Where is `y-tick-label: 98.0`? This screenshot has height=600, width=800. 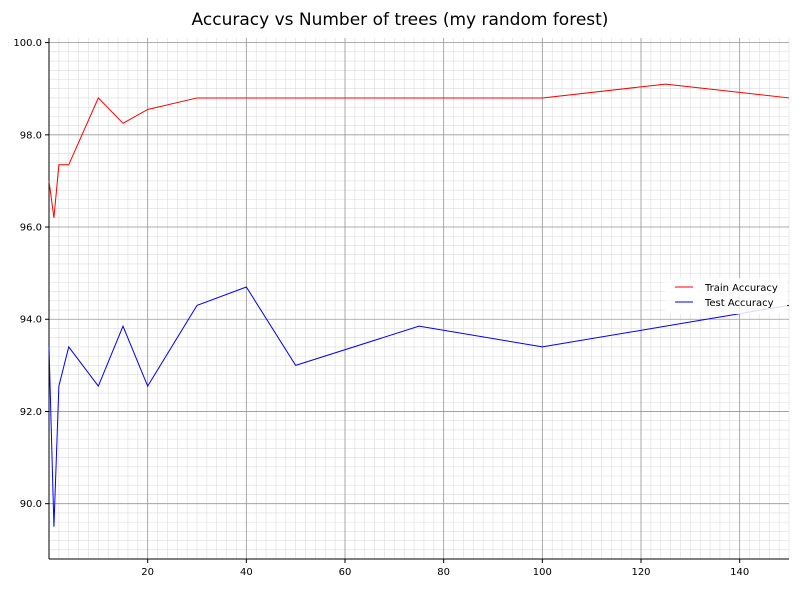
y-tick-label: 98.0 is located at coordinates (31, 135).